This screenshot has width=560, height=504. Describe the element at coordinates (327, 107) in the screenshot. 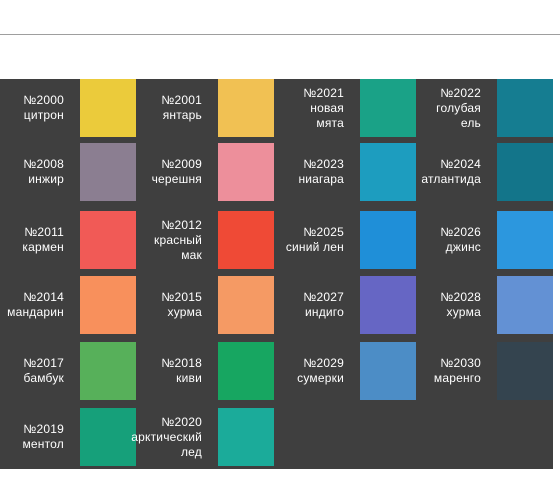

I see `swatch-name: новая` at that location.